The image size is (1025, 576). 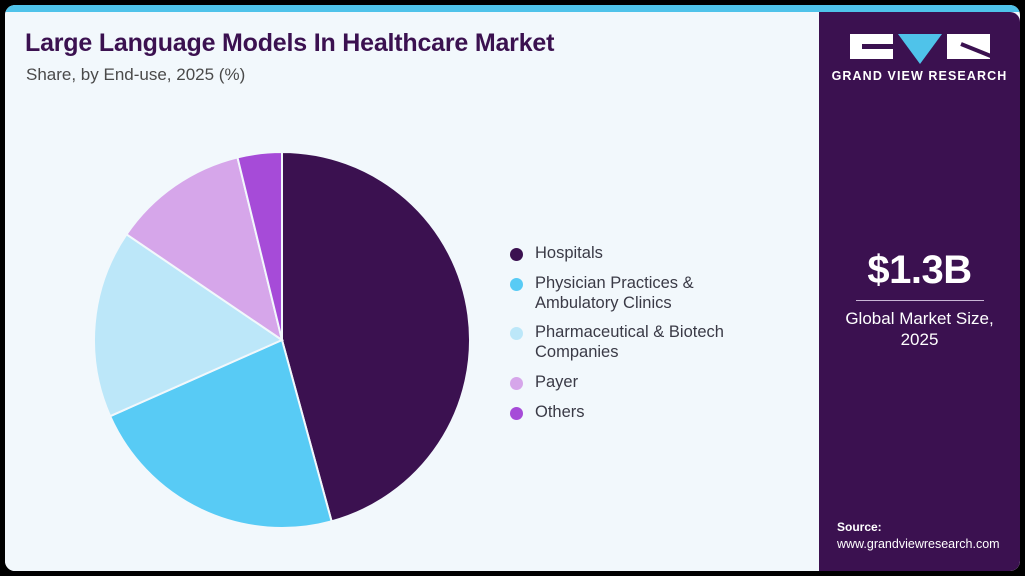 I want to click on legend-item-label: Pharmaceutical & Biotech Companies, so click(x=629, y=342).